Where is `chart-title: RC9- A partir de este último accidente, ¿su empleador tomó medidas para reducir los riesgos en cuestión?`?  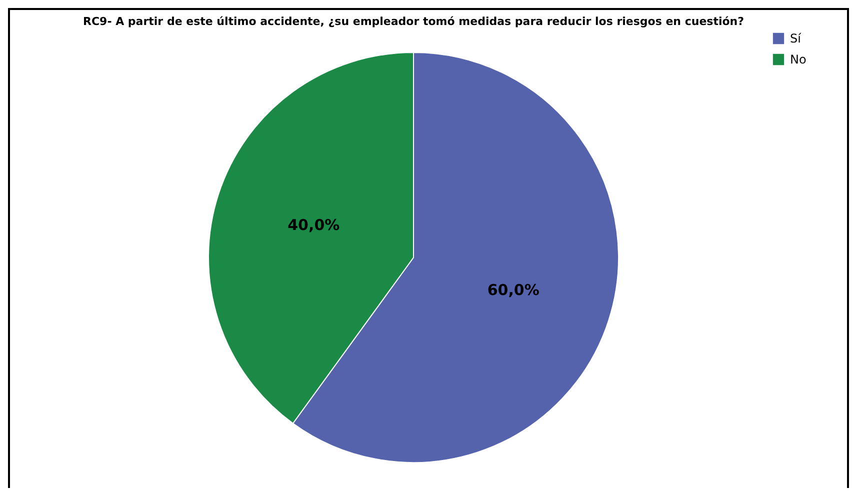
chart-title: RC9- A partir de este último accidente, ¿su empleador tomó medidas para reducir los riesgos en cuestión? is located at coordinates (413, 21).